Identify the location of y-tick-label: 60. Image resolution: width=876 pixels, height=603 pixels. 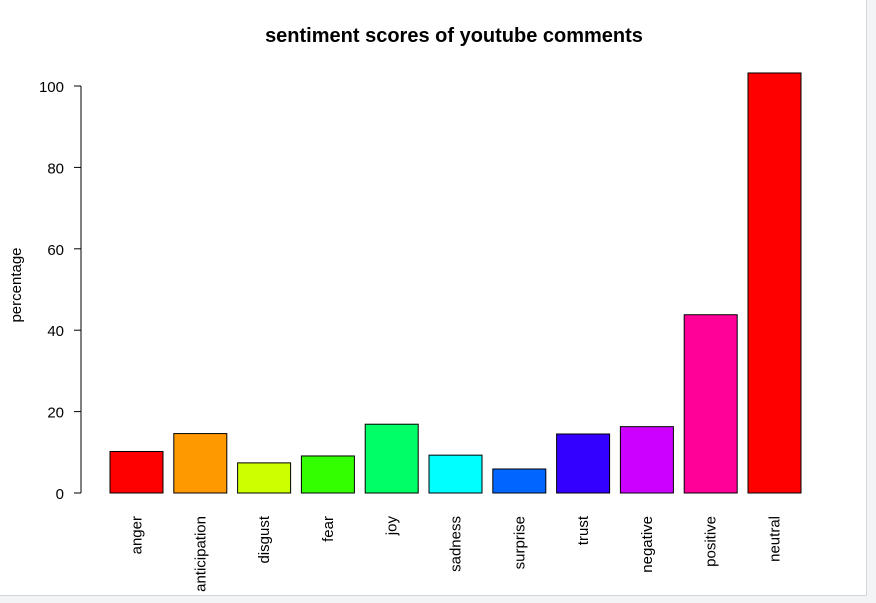
(55, 250).